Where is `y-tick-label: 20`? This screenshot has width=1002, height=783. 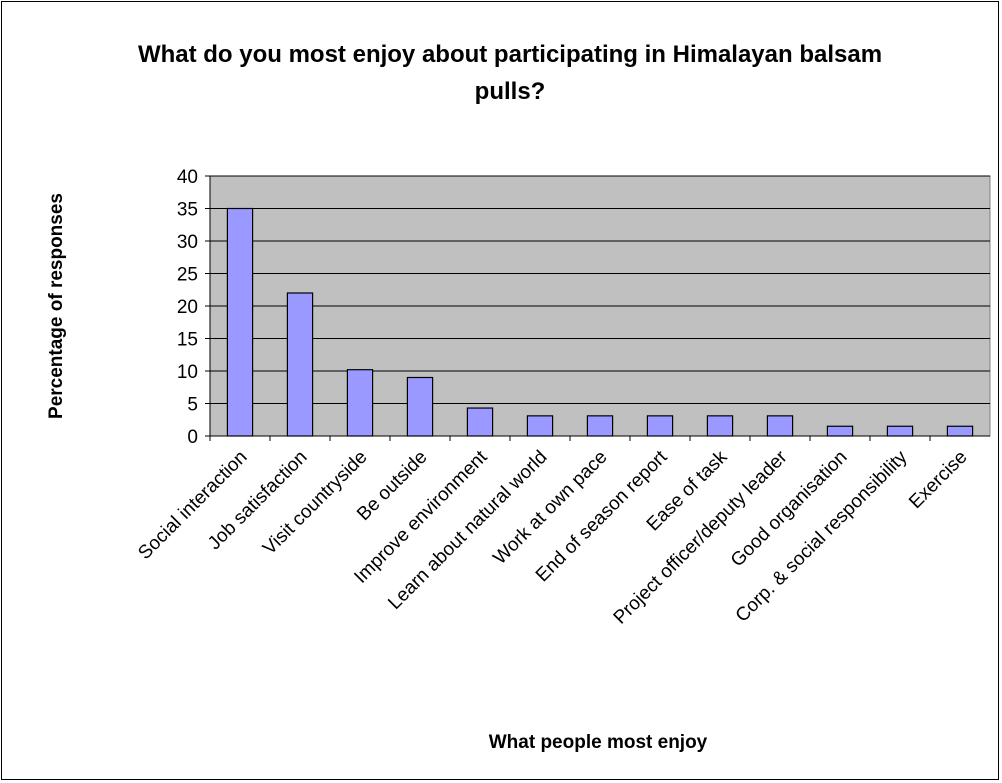
y-tick-label: 20 is located at coordinates (187, 307).